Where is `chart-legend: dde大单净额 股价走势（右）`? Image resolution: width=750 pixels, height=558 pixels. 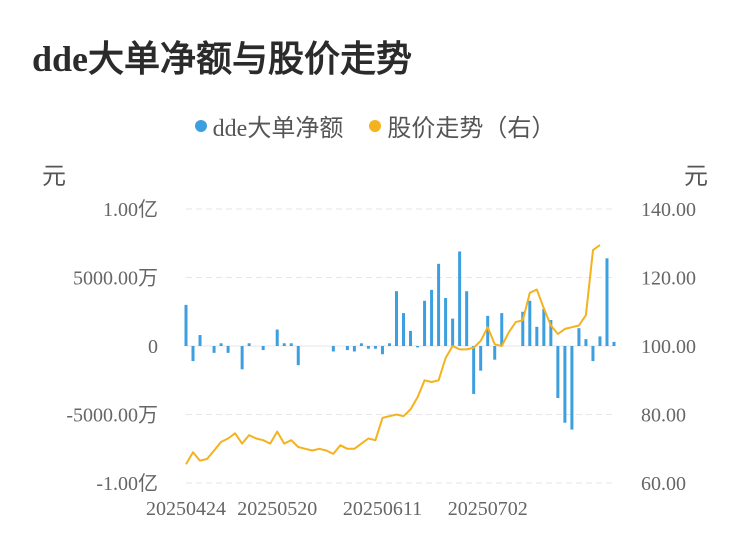 chart-legend: dde大单净额 股价走势（右） is located at coordinates (375, 125).